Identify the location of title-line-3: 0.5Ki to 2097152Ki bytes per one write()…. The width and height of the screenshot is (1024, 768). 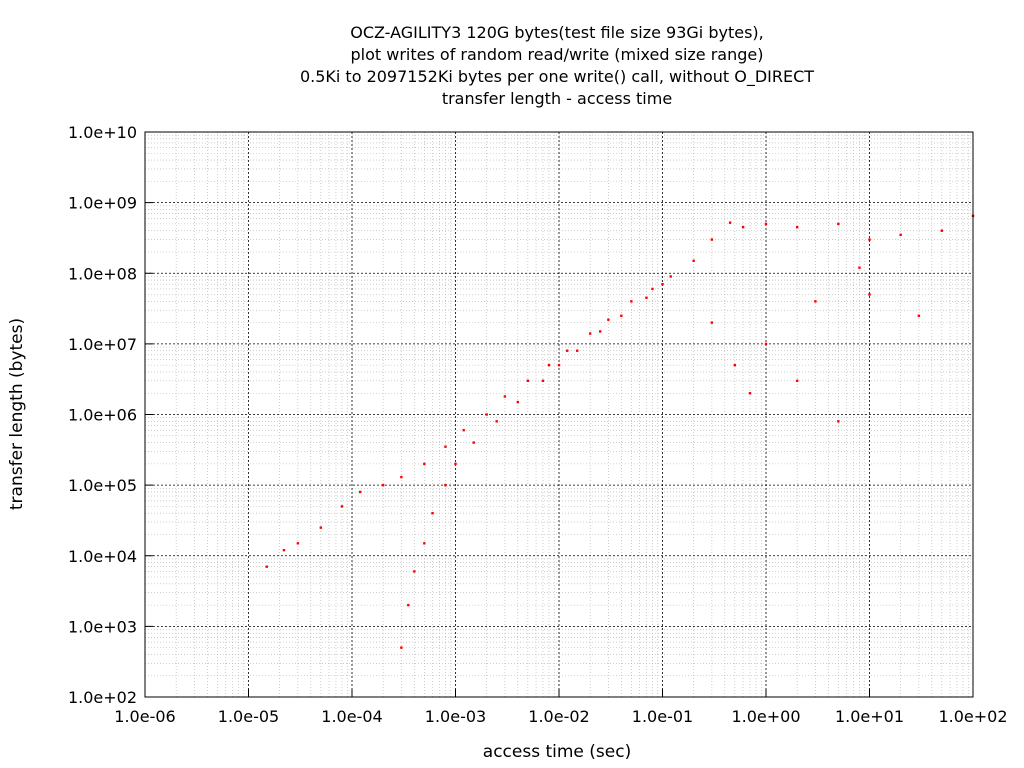
(557, 77).